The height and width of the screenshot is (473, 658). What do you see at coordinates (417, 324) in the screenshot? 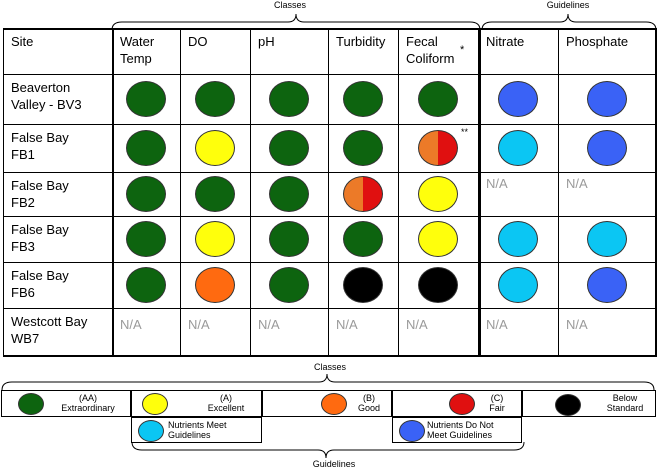
I see `na-fecal: N/A` at bounding box center [417, 324].